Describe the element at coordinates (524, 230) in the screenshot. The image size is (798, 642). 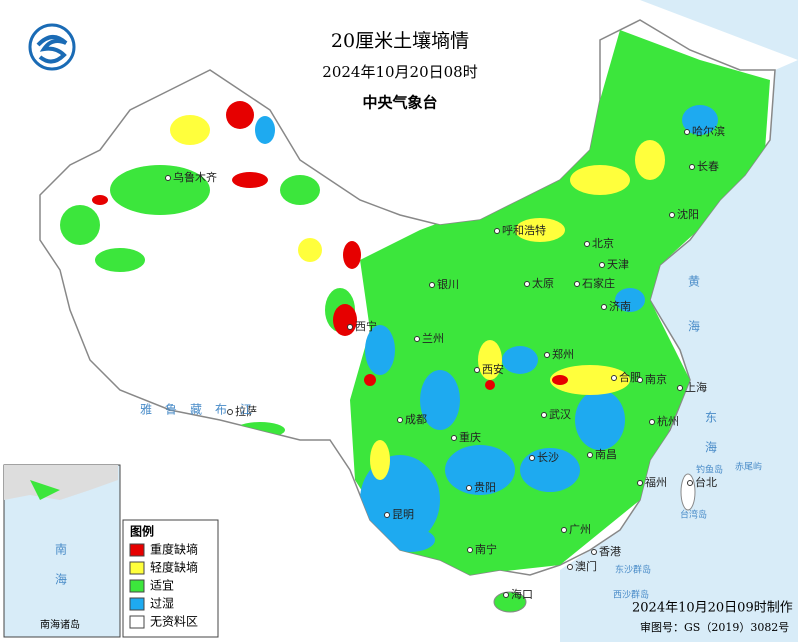
I see `city-label: 呼和浩特` at that location.